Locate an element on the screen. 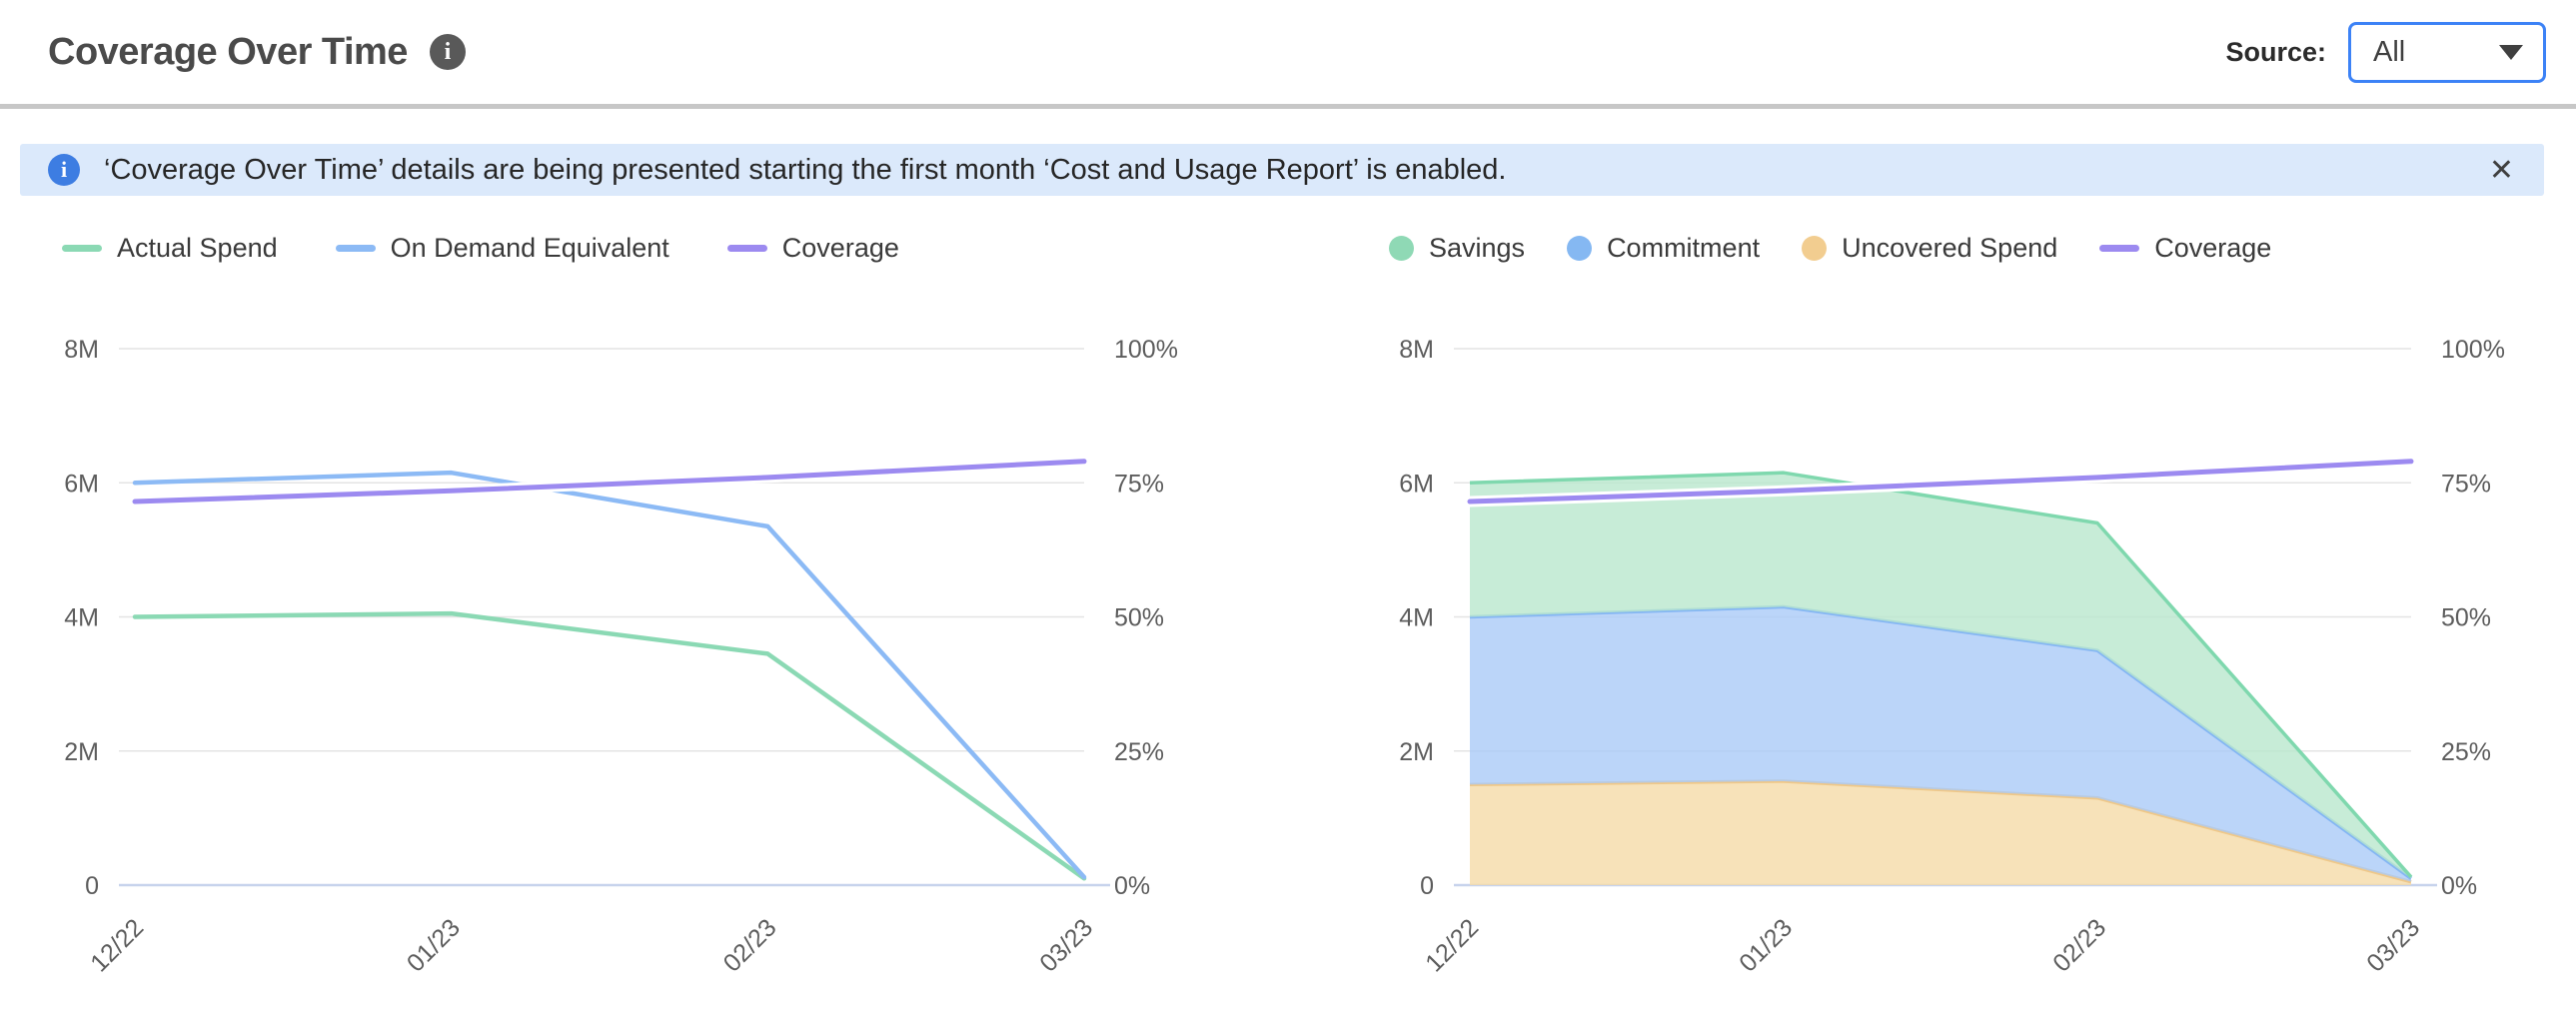 This screenshot has width=2576, height=1015. chevron-down-icon is located at coordinates (2511, 52).